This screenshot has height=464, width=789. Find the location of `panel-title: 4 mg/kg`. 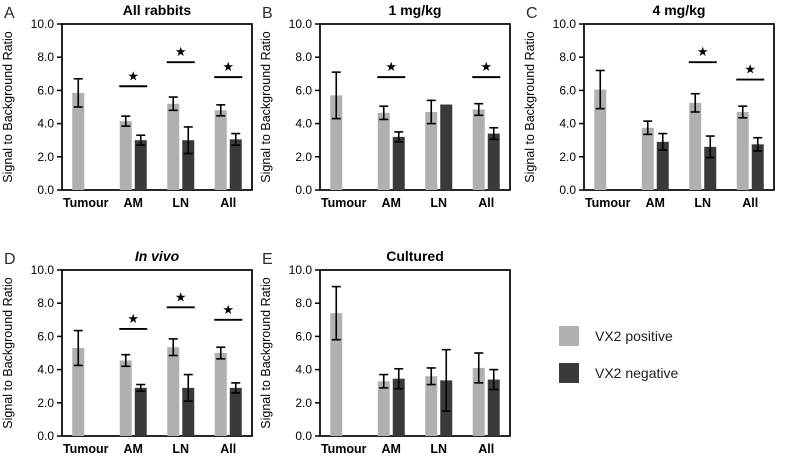

panel-title: 4 mg/kg is located at coordinates (679, 10).